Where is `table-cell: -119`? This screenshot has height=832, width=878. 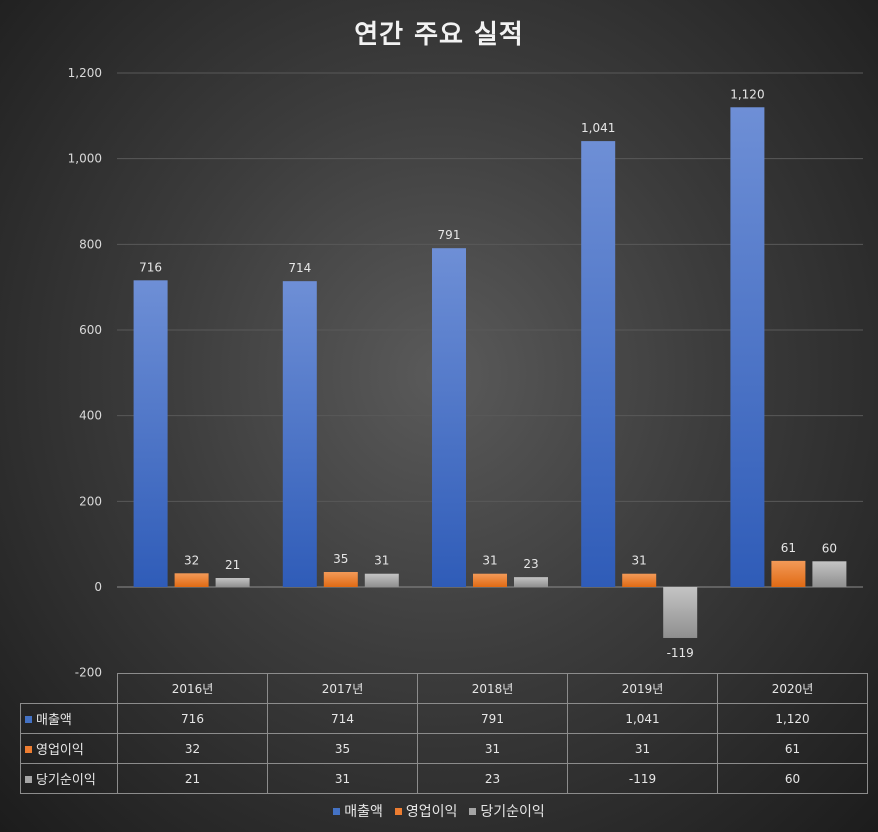 table-cell: -119 is located at coordinates (642, 778).